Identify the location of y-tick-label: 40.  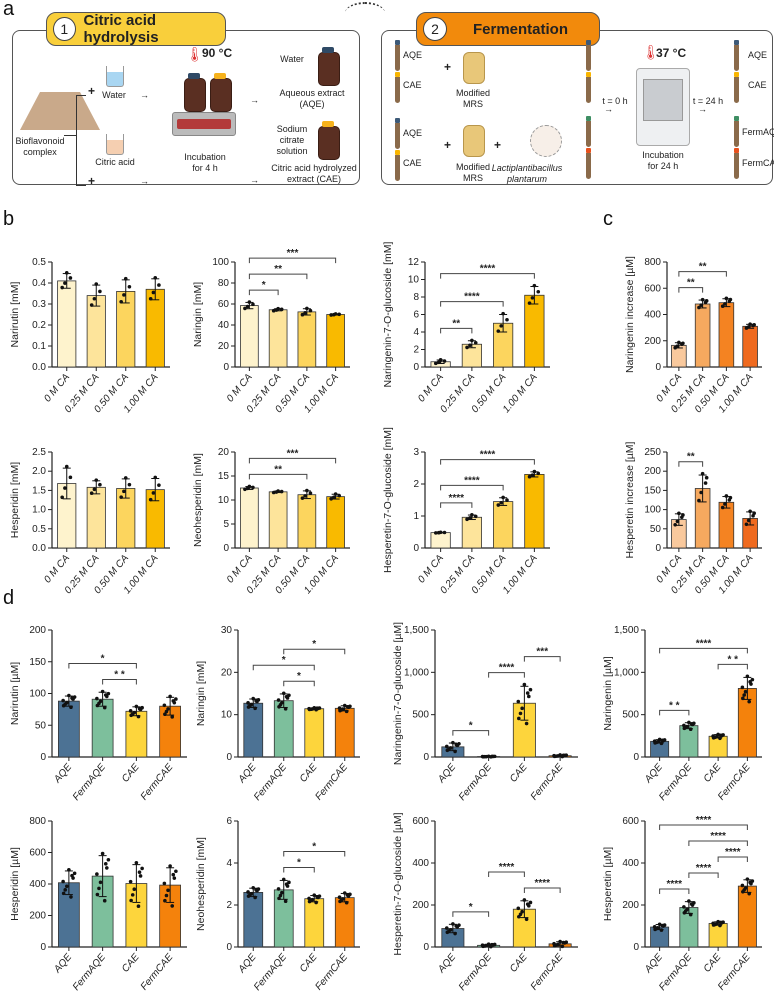
(224, 325).